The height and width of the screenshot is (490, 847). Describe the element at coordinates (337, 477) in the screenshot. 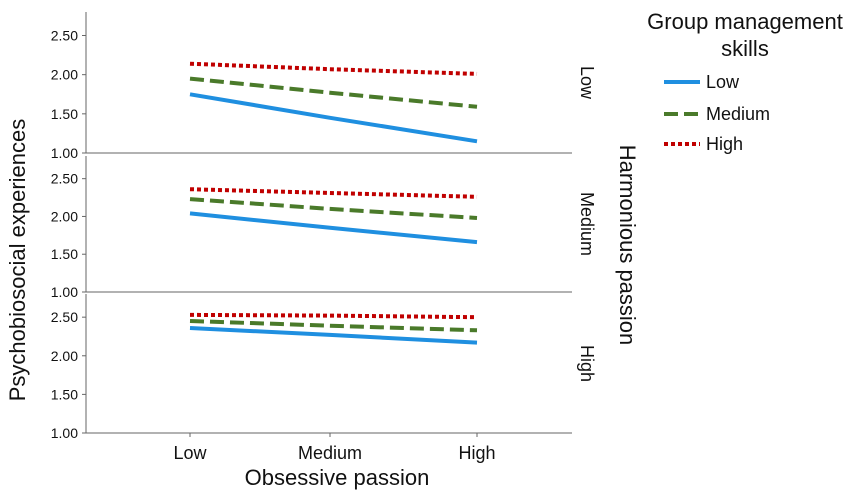

I see `x-axis-title: Obsessive passion` at that location.